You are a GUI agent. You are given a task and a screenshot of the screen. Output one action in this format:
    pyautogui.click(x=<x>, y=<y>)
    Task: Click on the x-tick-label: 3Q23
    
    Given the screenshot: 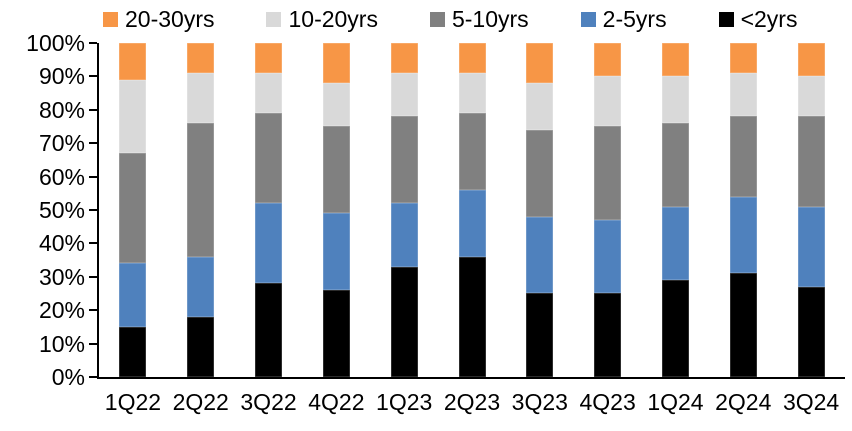 What is the action you would take?
    pyautogui.click(x=539, y=402)
    